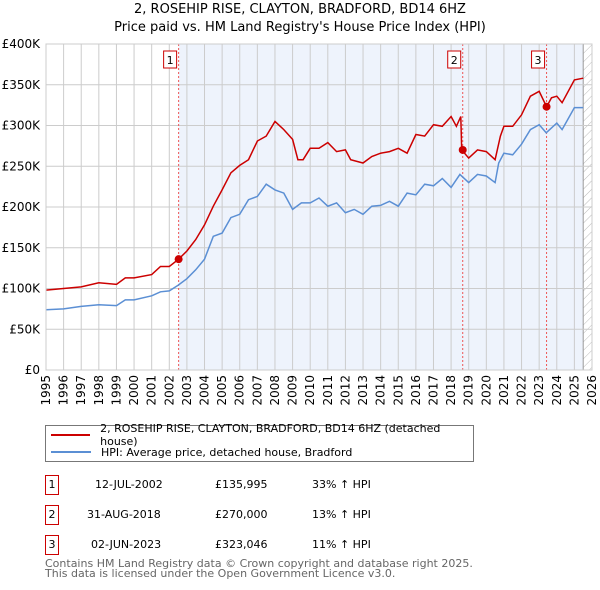  What do you see at coordinates (341, 544) in the screenshot?
I see `sale-hpi-diff: 11% ↑ HPI` at bounding box center [341, 544].